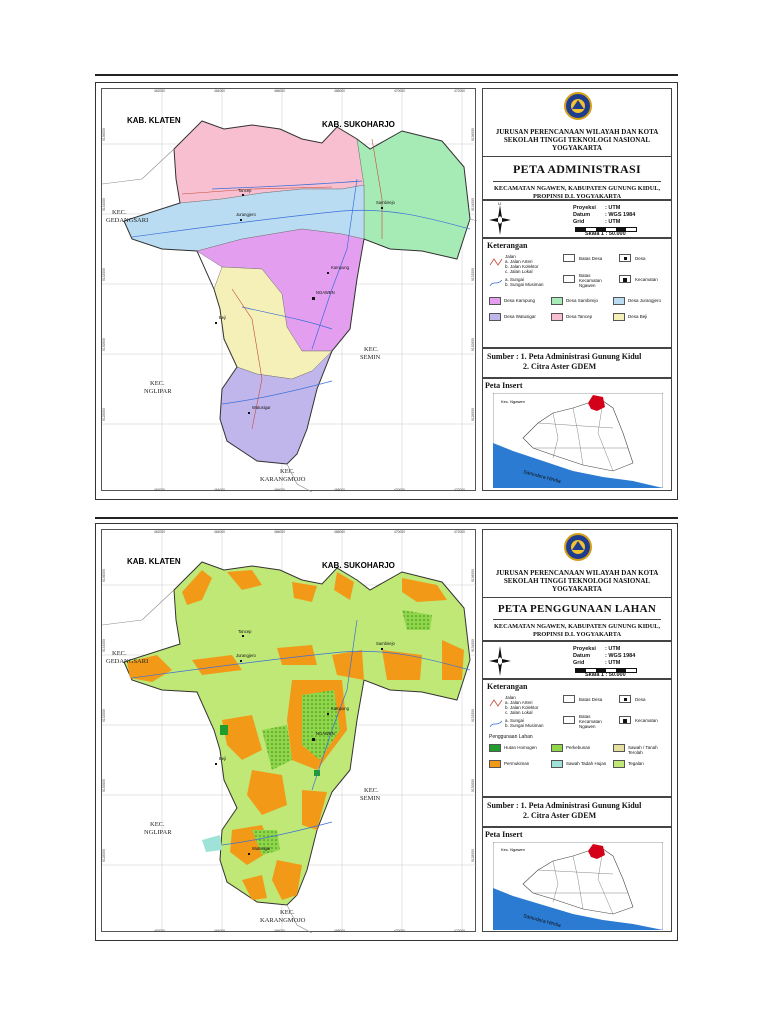 The height and width of the screenshot is (1024, 768). I want to click on label-kec-karangmojo-2: KARANGMOJO, so click(283, 479).